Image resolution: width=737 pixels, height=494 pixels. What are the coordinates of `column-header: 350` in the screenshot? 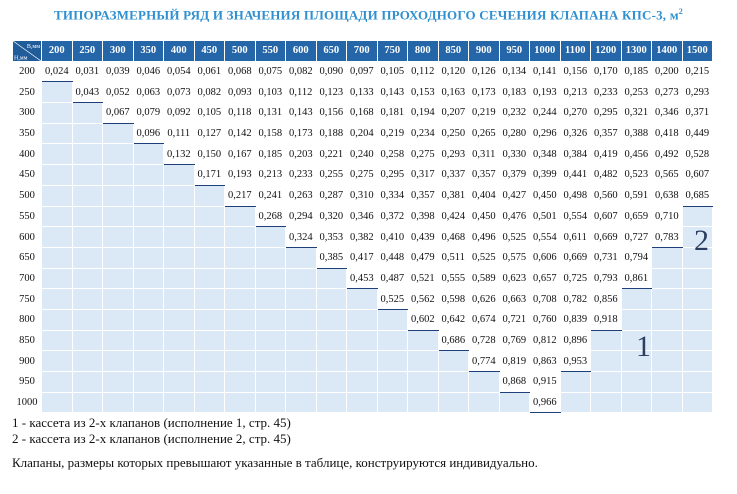 It's located at (148, 51).